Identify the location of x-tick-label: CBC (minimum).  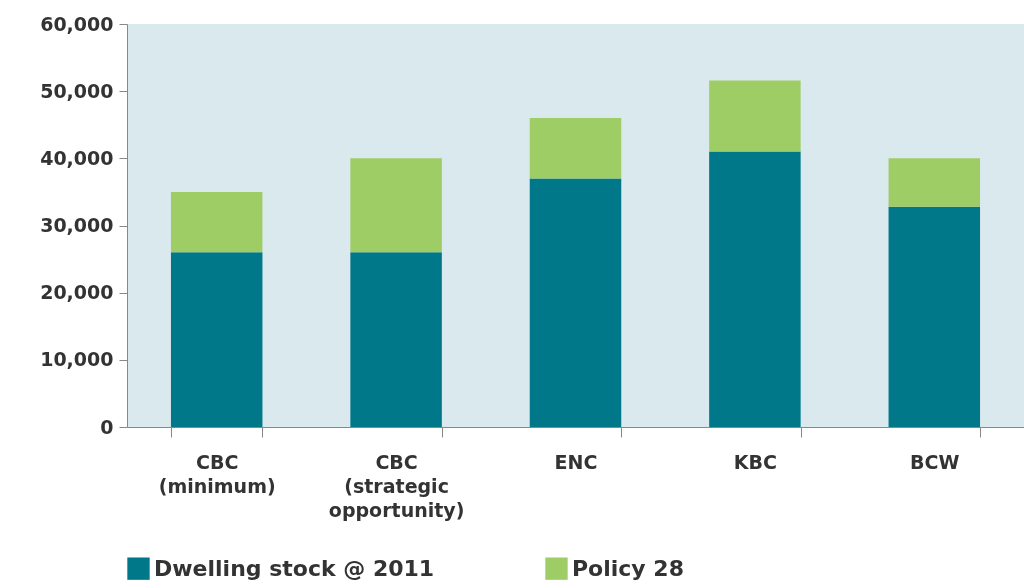
(217, 473).